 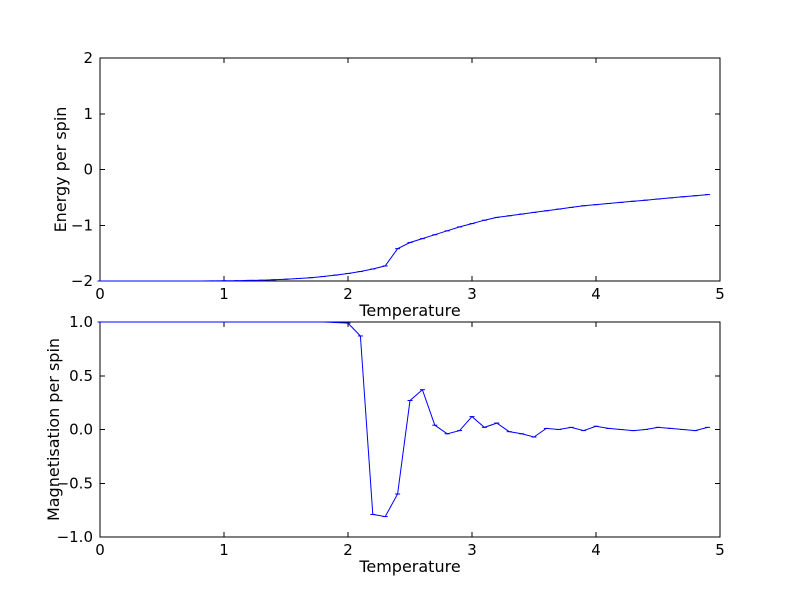 What do you see at coordinates (75, 537) in the screenshot?
I see `y-tick-label: −1.0` at bounding box center [75, 537].